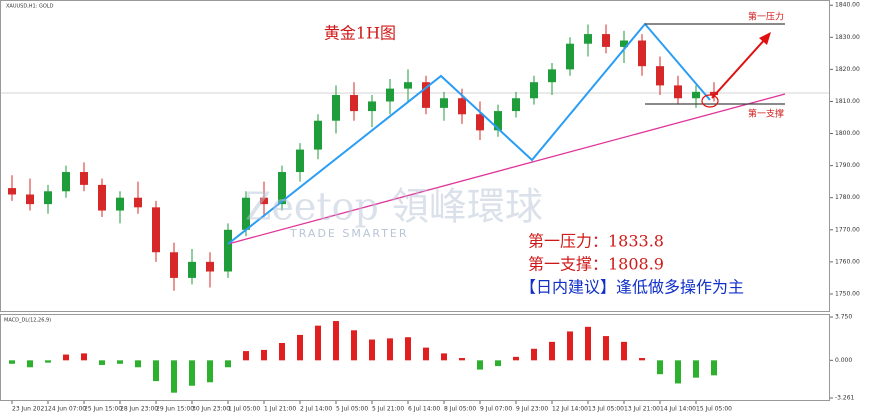 This screenshot has height=417, width=870. What do you see at coordinates (710, 101) in the screenshot?
I see `circle` at bounding box center [710, 101].